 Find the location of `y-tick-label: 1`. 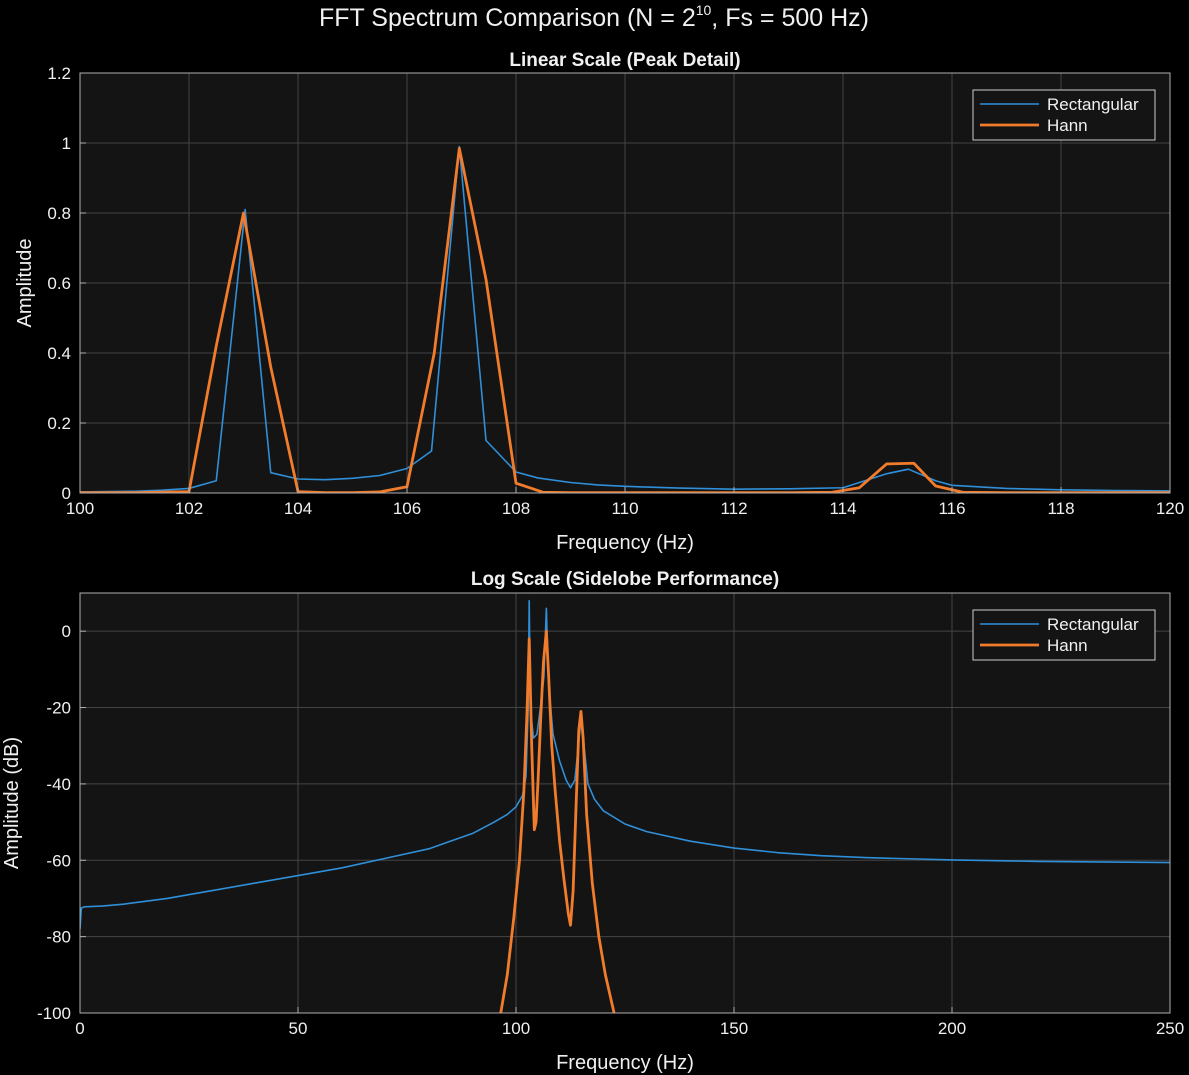

y-tick-label: 1 is located at coordinates (66, 143).